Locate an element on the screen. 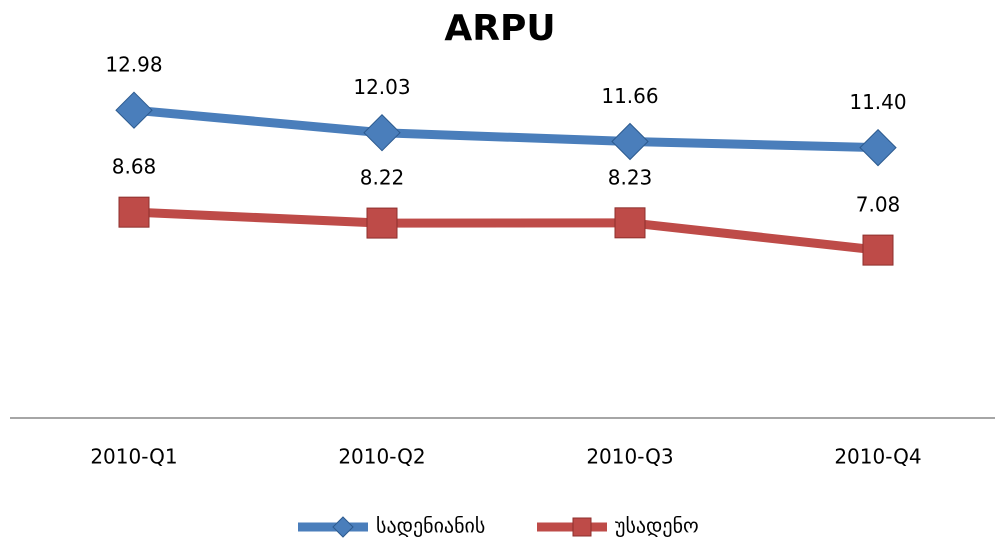 This screenshot has width=995, height=550. x-tick-label: 2010-Q1 is located at coordinates (133, 457).